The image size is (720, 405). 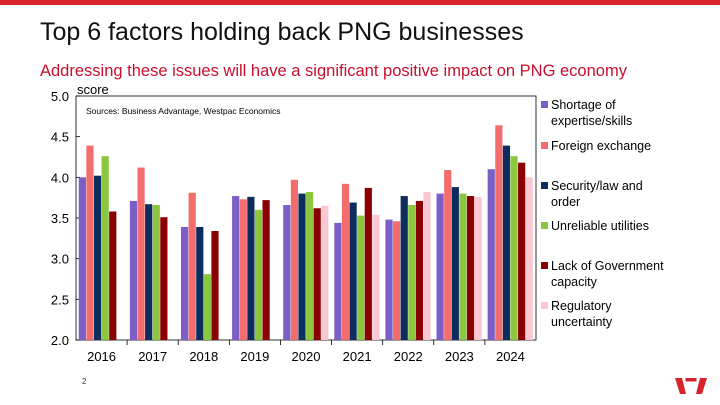 What do you see at coordinates (60, 299) in the screenshot?
I see `y-tick-label: 2.5` at bounding box center [60, 299].